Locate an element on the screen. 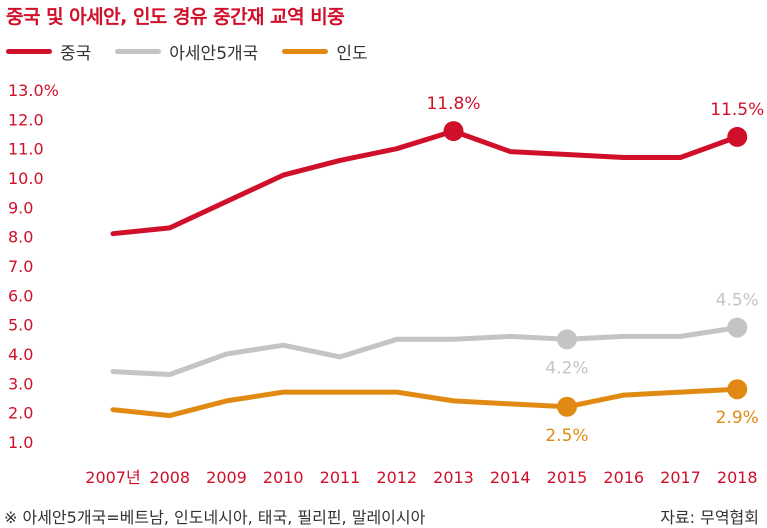  series-line-india is located at coordinates (425, 402).